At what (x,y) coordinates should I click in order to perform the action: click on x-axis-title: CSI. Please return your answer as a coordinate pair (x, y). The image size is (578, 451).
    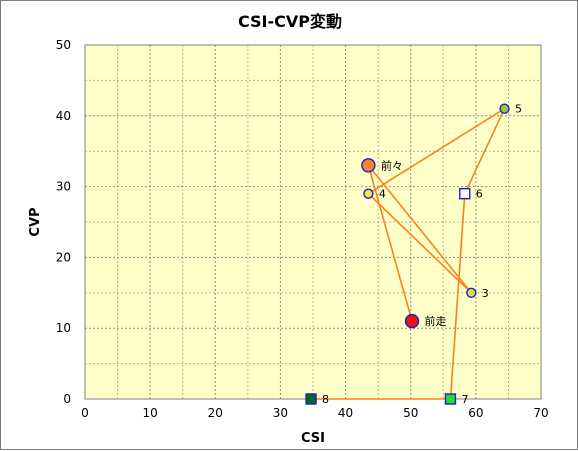
    Looking at the image, I should click on (313, 438).